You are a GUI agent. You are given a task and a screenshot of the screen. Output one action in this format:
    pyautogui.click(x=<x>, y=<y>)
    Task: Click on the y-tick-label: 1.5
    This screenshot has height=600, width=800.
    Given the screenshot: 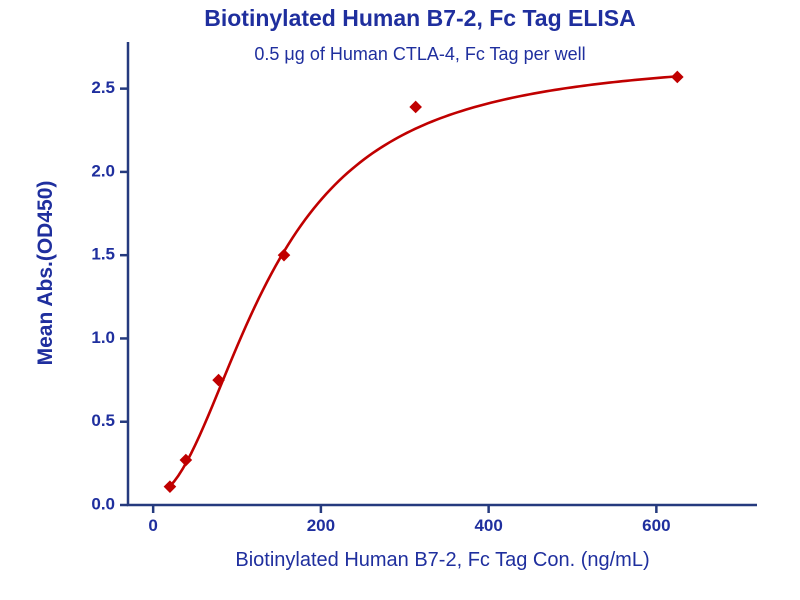 What is the action you would take?
    pyautogui.click(x=103, y=254)
    